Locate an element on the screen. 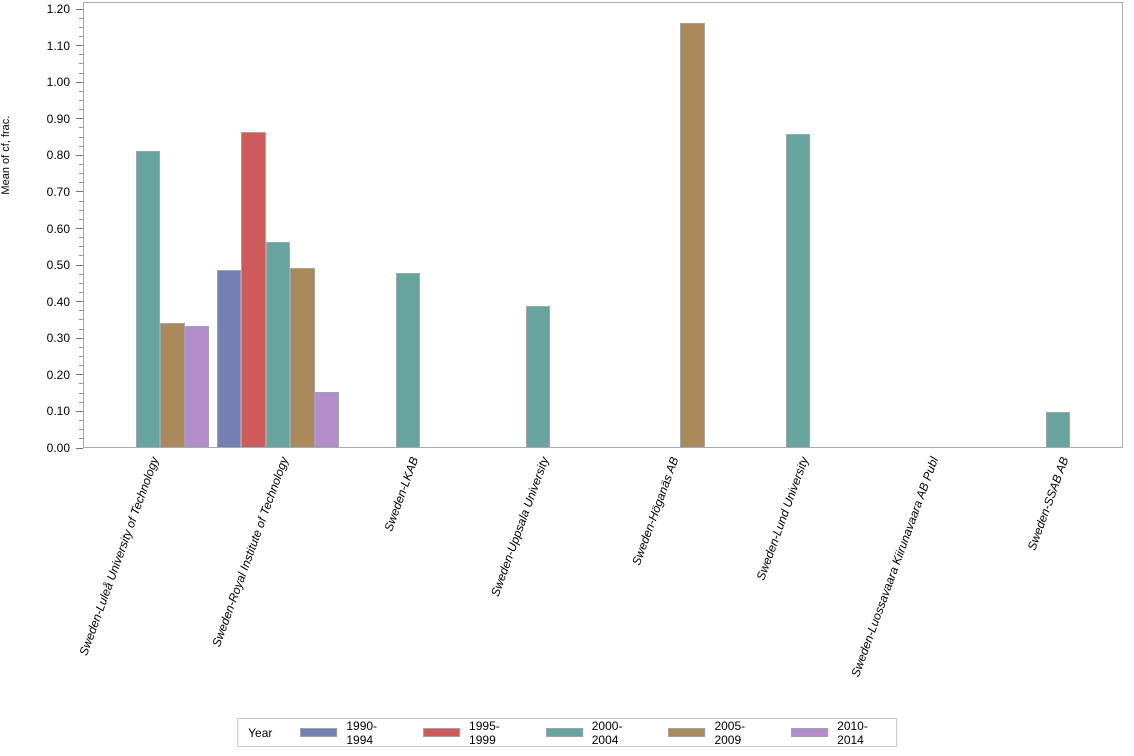 This screenshot has height=756, width=1134. legend-entry: 2010-2014 is located at coordinates (835, 733).